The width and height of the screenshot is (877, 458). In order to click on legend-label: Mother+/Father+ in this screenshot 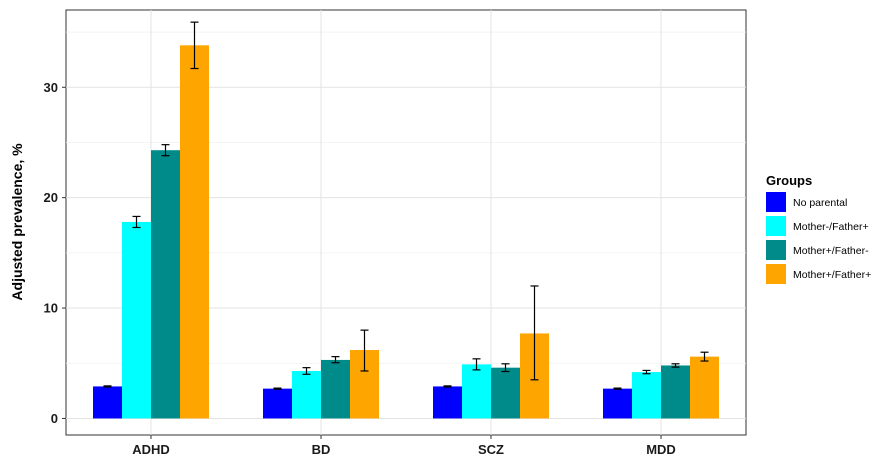, I will do `click(832, 275)`.